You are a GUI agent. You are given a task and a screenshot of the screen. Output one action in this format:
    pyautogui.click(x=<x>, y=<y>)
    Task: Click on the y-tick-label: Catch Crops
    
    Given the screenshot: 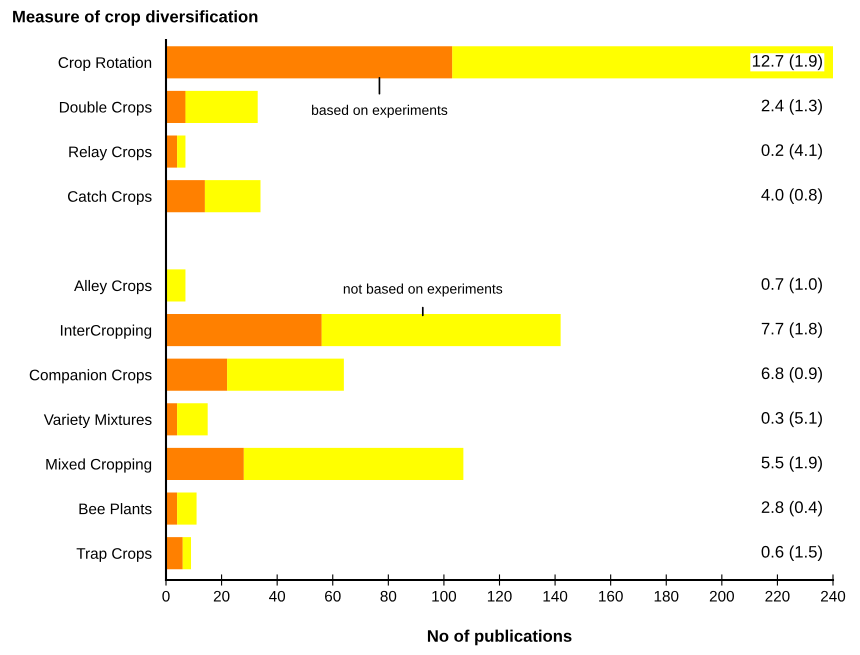 What is the action you would take?
    pyautogui.click(x=110, y=197)
    